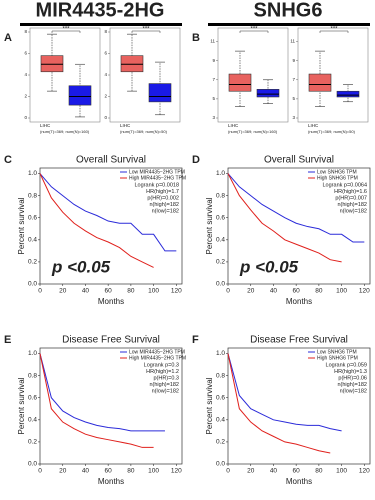 Image resolution: width=375 pixels, height=500 pixels. I want to click on stat-line: p(HR)=0.3, so click(166, 378).